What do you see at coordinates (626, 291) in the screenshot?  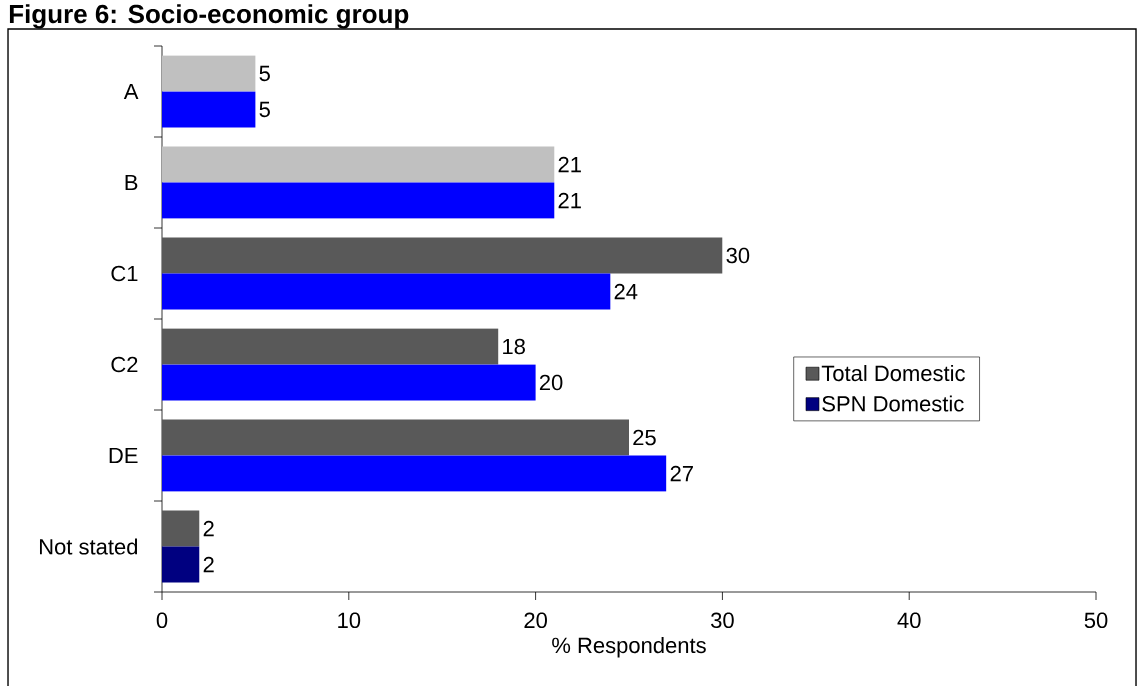 I see `data-label: 24` at bounding box center [626, 291].